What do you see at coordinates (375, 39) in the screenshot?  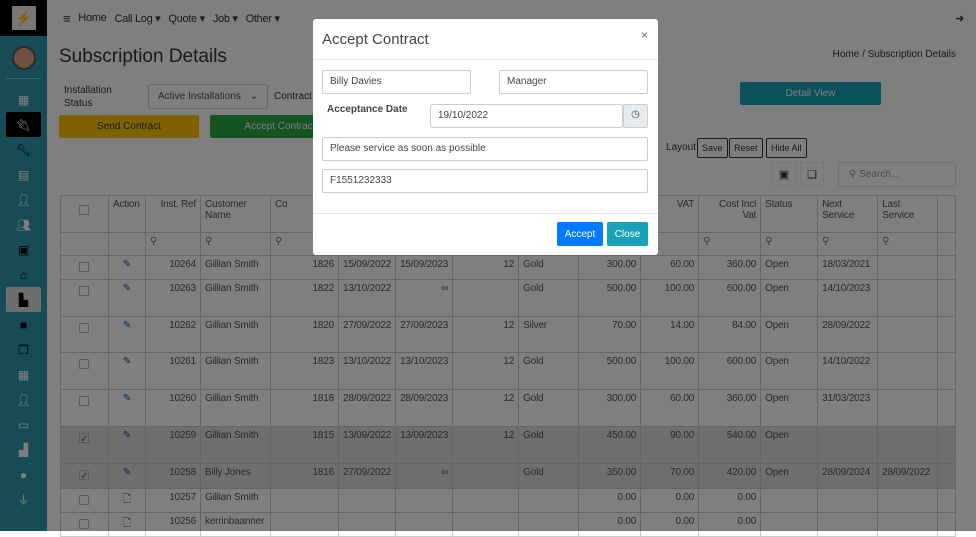 I see `modal-title: Accept Contract` at bounding box center [375, 39].